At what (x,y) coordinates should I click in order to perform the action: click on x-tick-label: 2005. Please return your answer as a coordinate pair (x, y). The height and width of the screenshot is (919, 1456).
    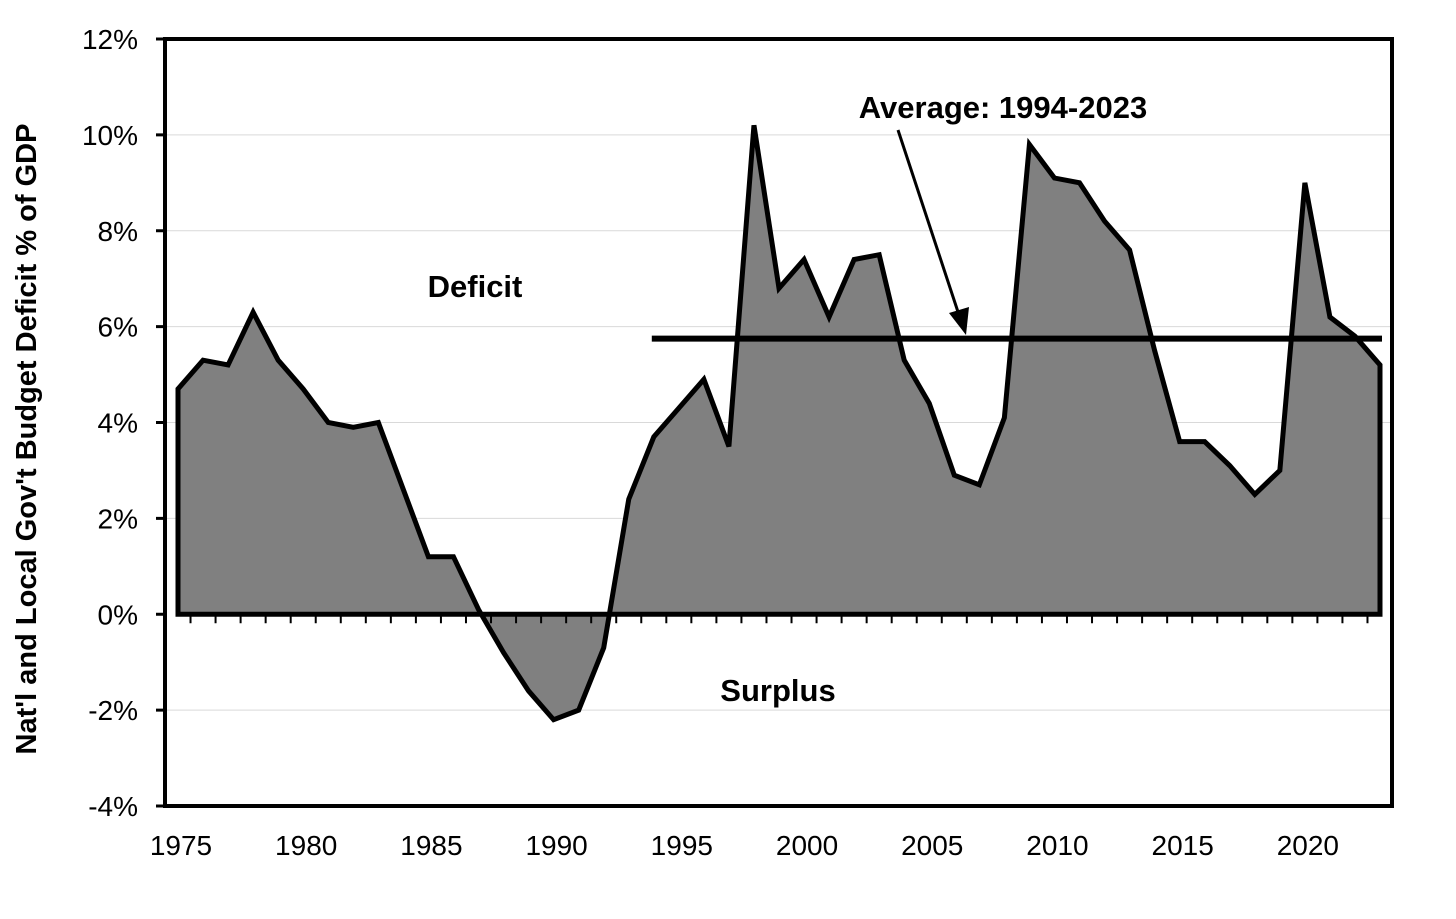
    Looking at the image, I should click on (932, 845).